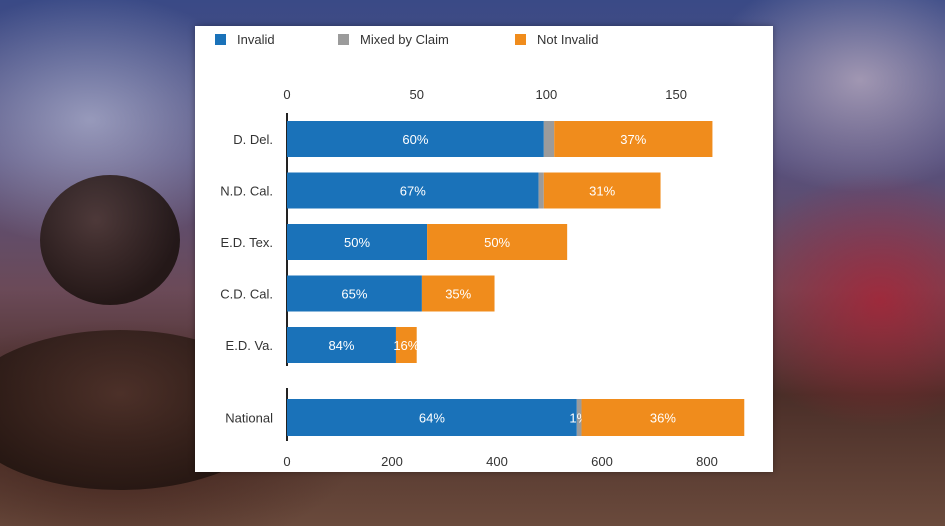  I want to click on data-label-d-del-invalid: 60%, so click(415, 139).